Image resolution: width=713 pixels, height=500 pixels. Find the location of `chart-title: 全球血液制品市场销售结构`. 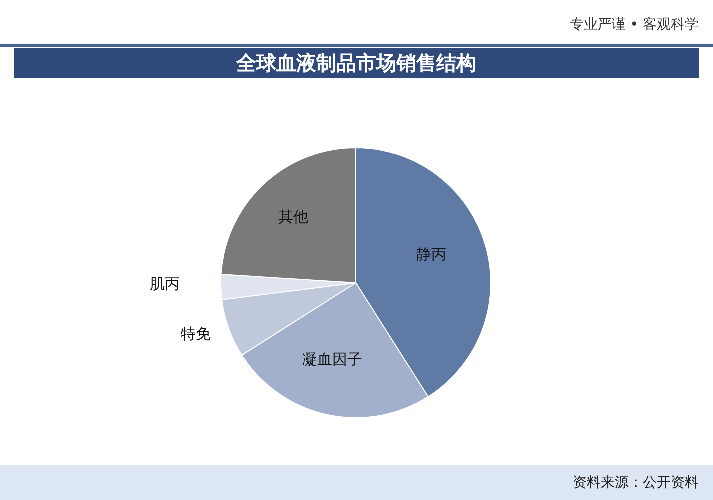

chart-title: 全球血液制品市场销售结构 is located at coordinates (356, 63).